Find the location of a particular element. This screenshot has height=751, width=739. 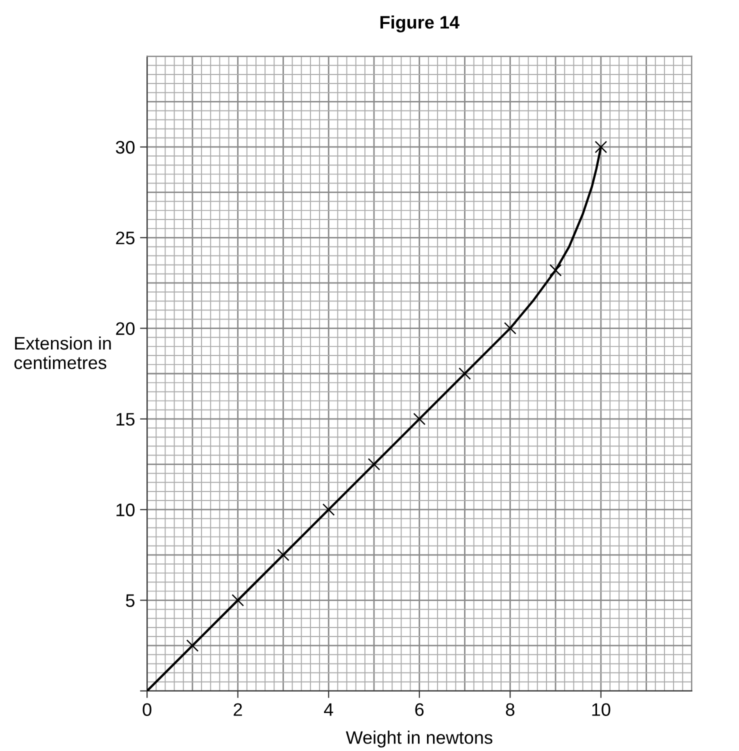

x-tick-label: 10 is located at coordinates (601, 709).